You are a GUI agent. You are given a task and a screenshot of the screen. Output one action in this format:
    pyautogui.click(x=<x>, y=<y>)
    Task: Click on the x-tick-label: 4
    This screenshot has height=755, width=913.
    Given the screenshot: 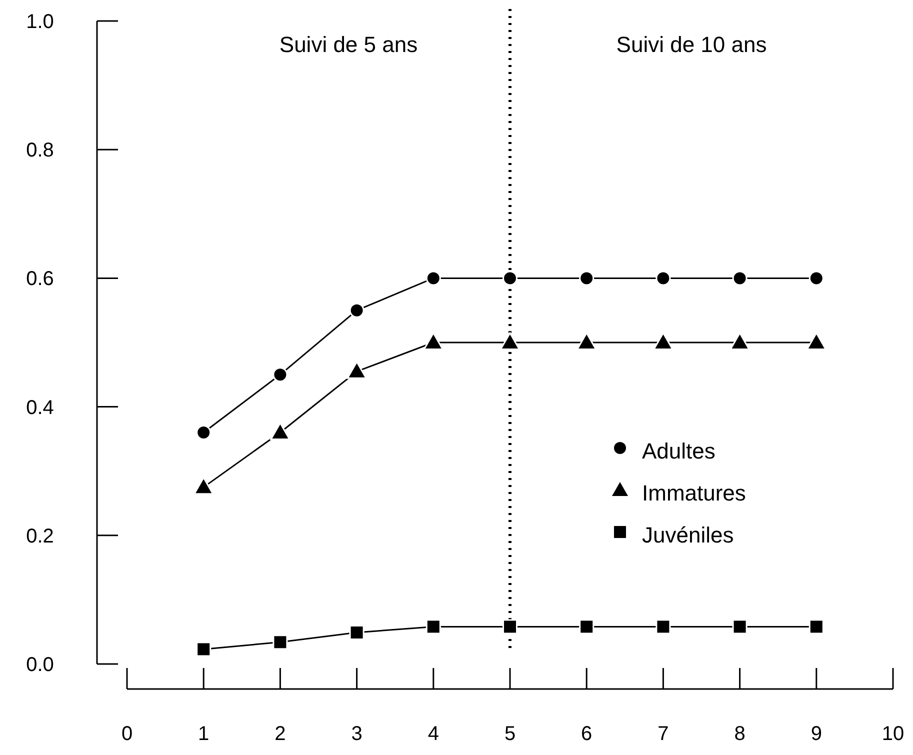 What is the action you would take?
    pyautogui.click(x=433, y=734)
    